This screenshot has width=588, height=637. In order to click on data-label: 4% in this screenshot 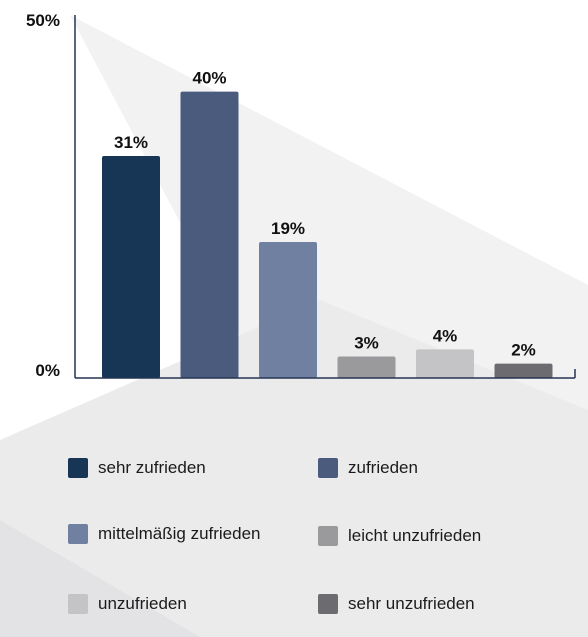, I will do `click(445, 335)`.